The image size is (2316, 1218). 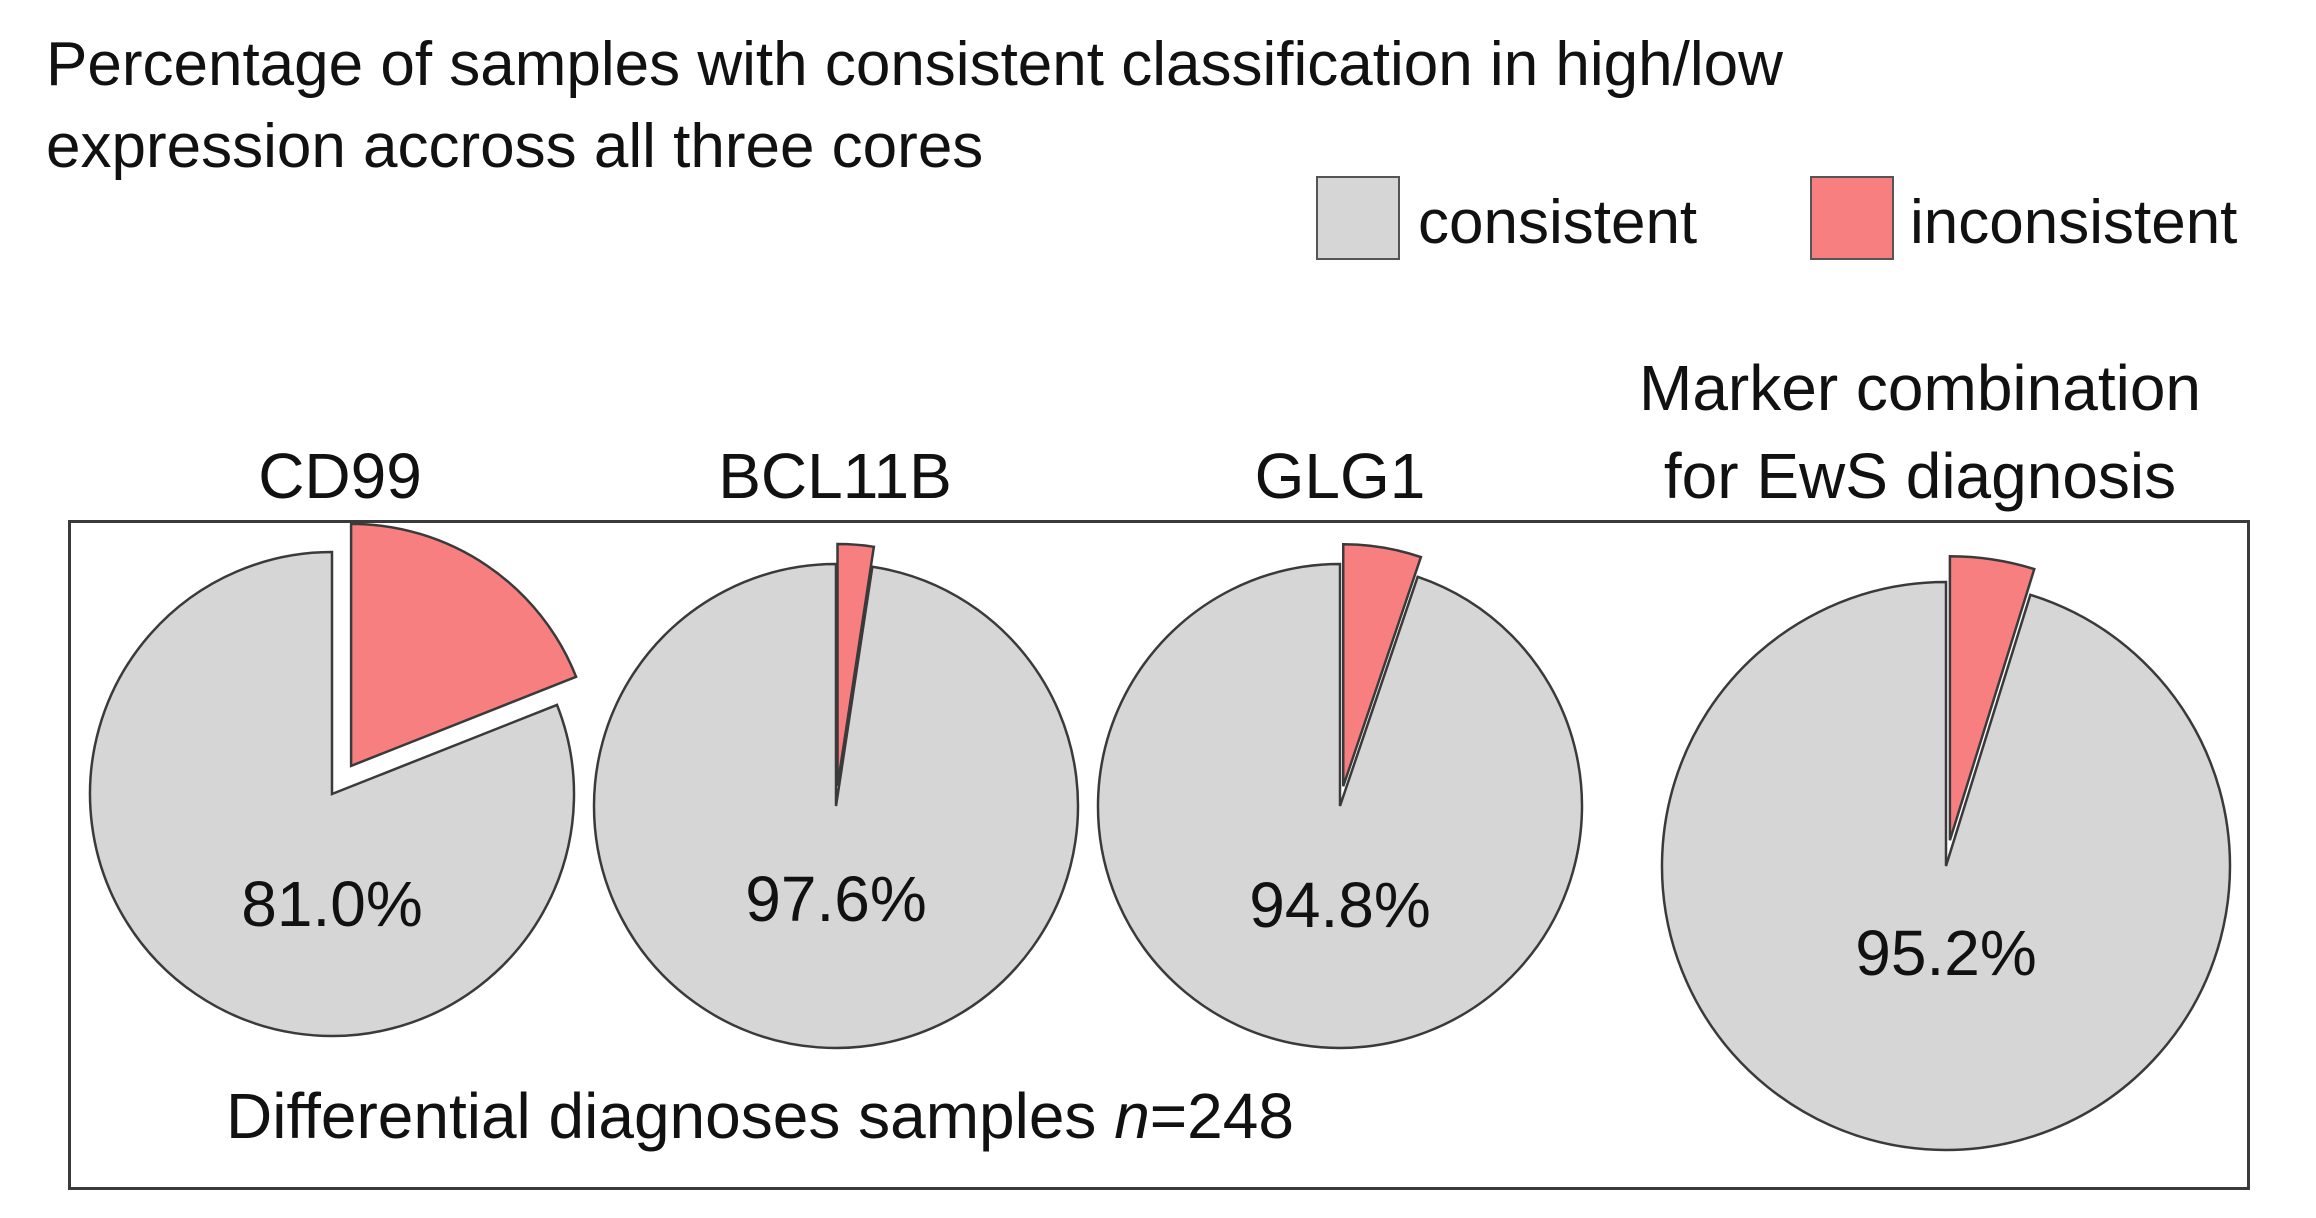 What do you see at coordinates (1382, 665) in the screenshot?
I see `pie-slice-inconsistent-glg1` at bounding box center [1382, 665].